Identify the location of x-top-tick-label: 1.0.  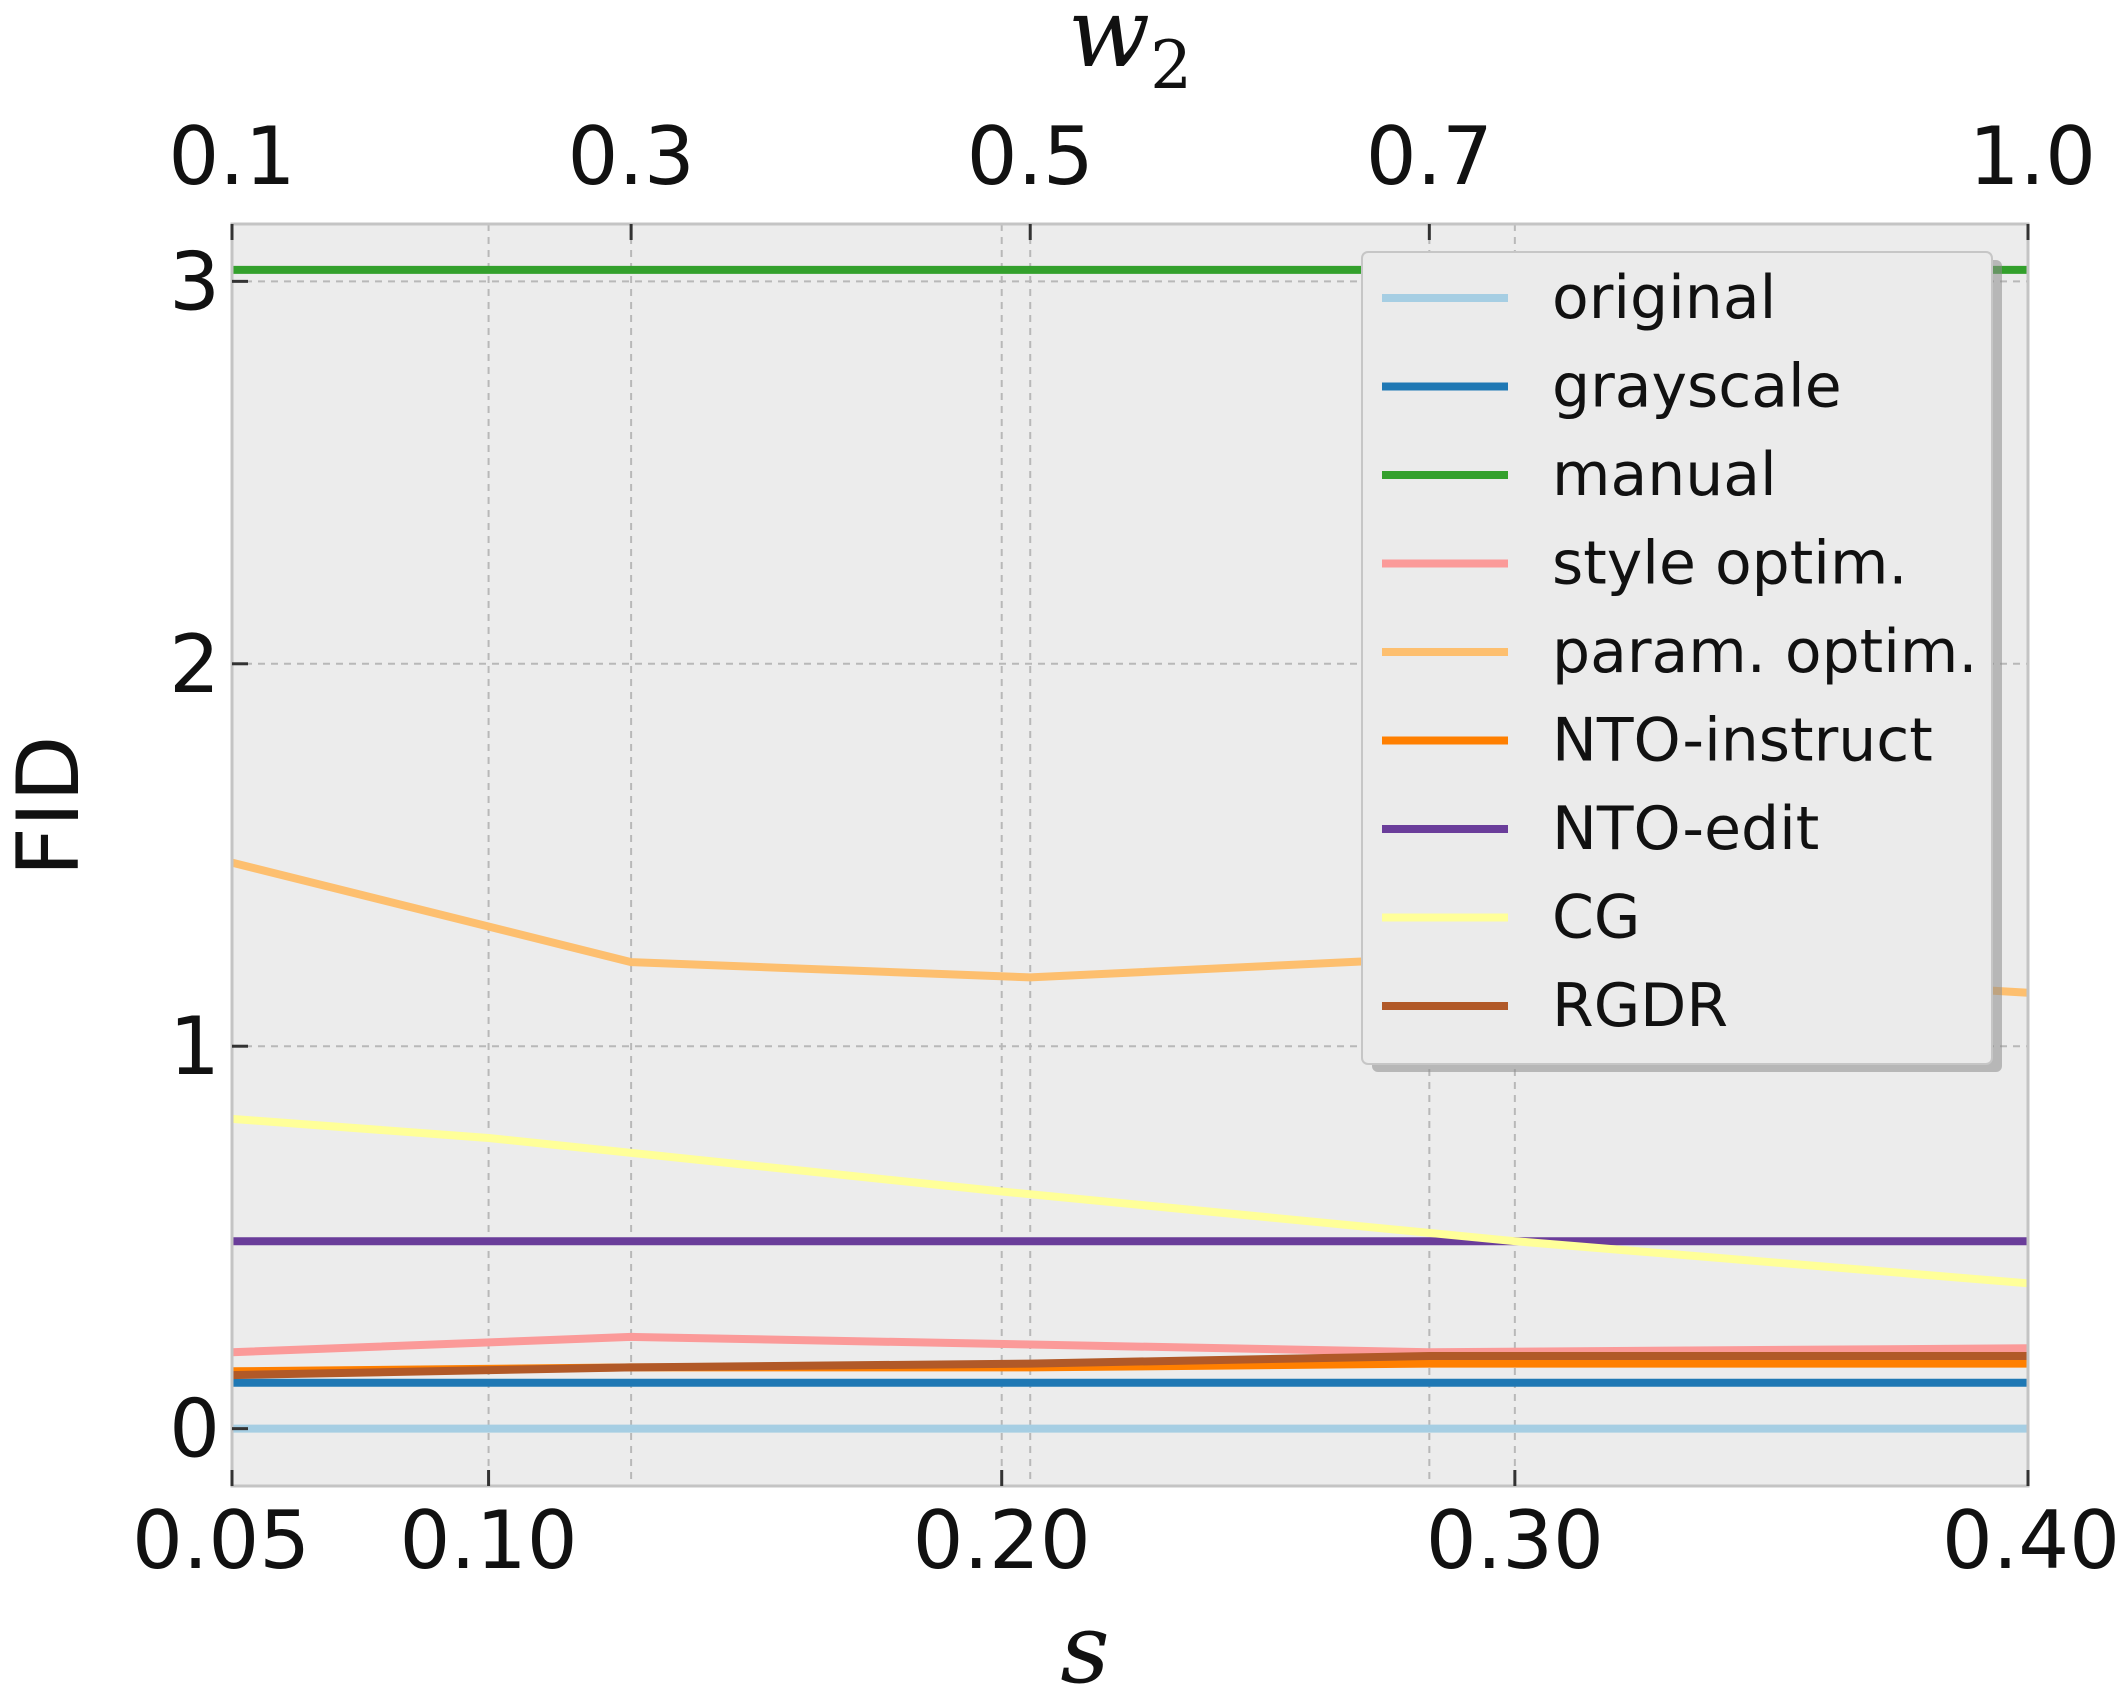
(2032, 156).